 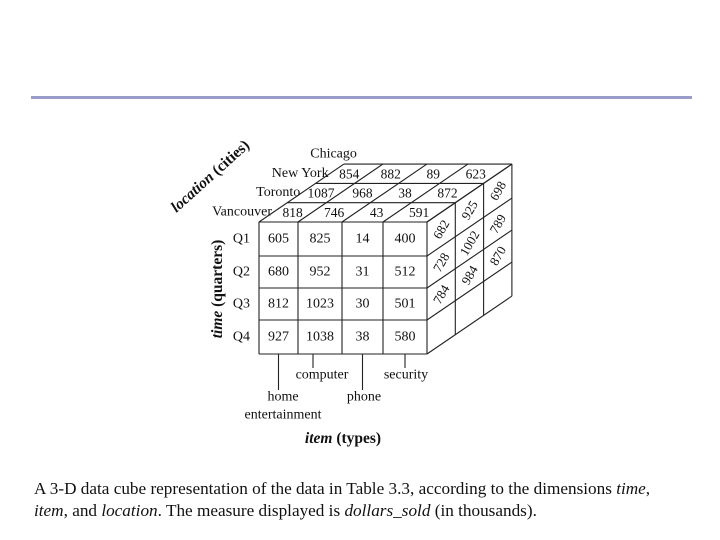 What do you see at coordinates (362, 193) in the screenshot?
I see `cube-top-value: 968` at bounding box center [362, 193].